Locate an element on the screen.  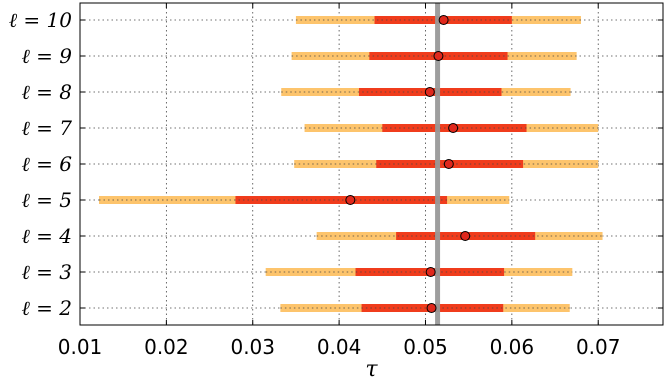
x-axis-label: τ is located at coordinates (371, 369).